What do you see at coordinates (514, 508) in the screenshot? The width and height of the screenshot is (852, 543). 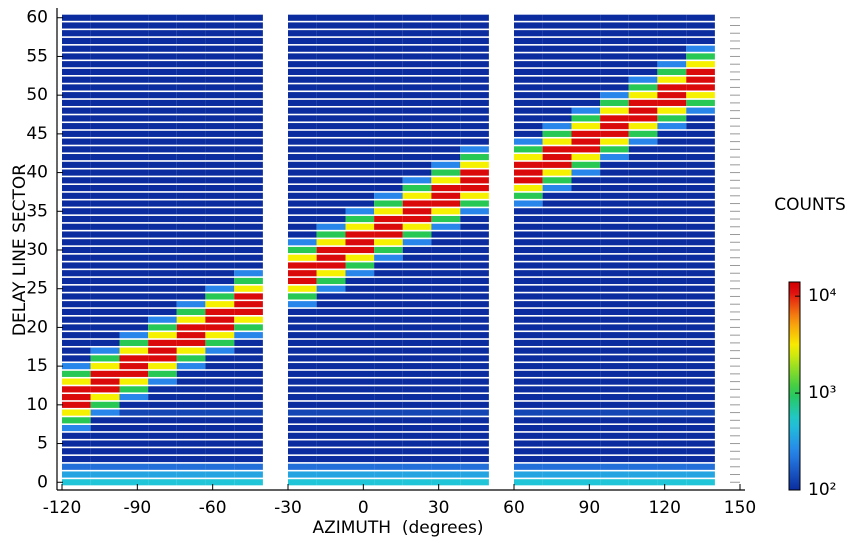 I see `x-tick-label: 60` at bounding box center [514, 508].